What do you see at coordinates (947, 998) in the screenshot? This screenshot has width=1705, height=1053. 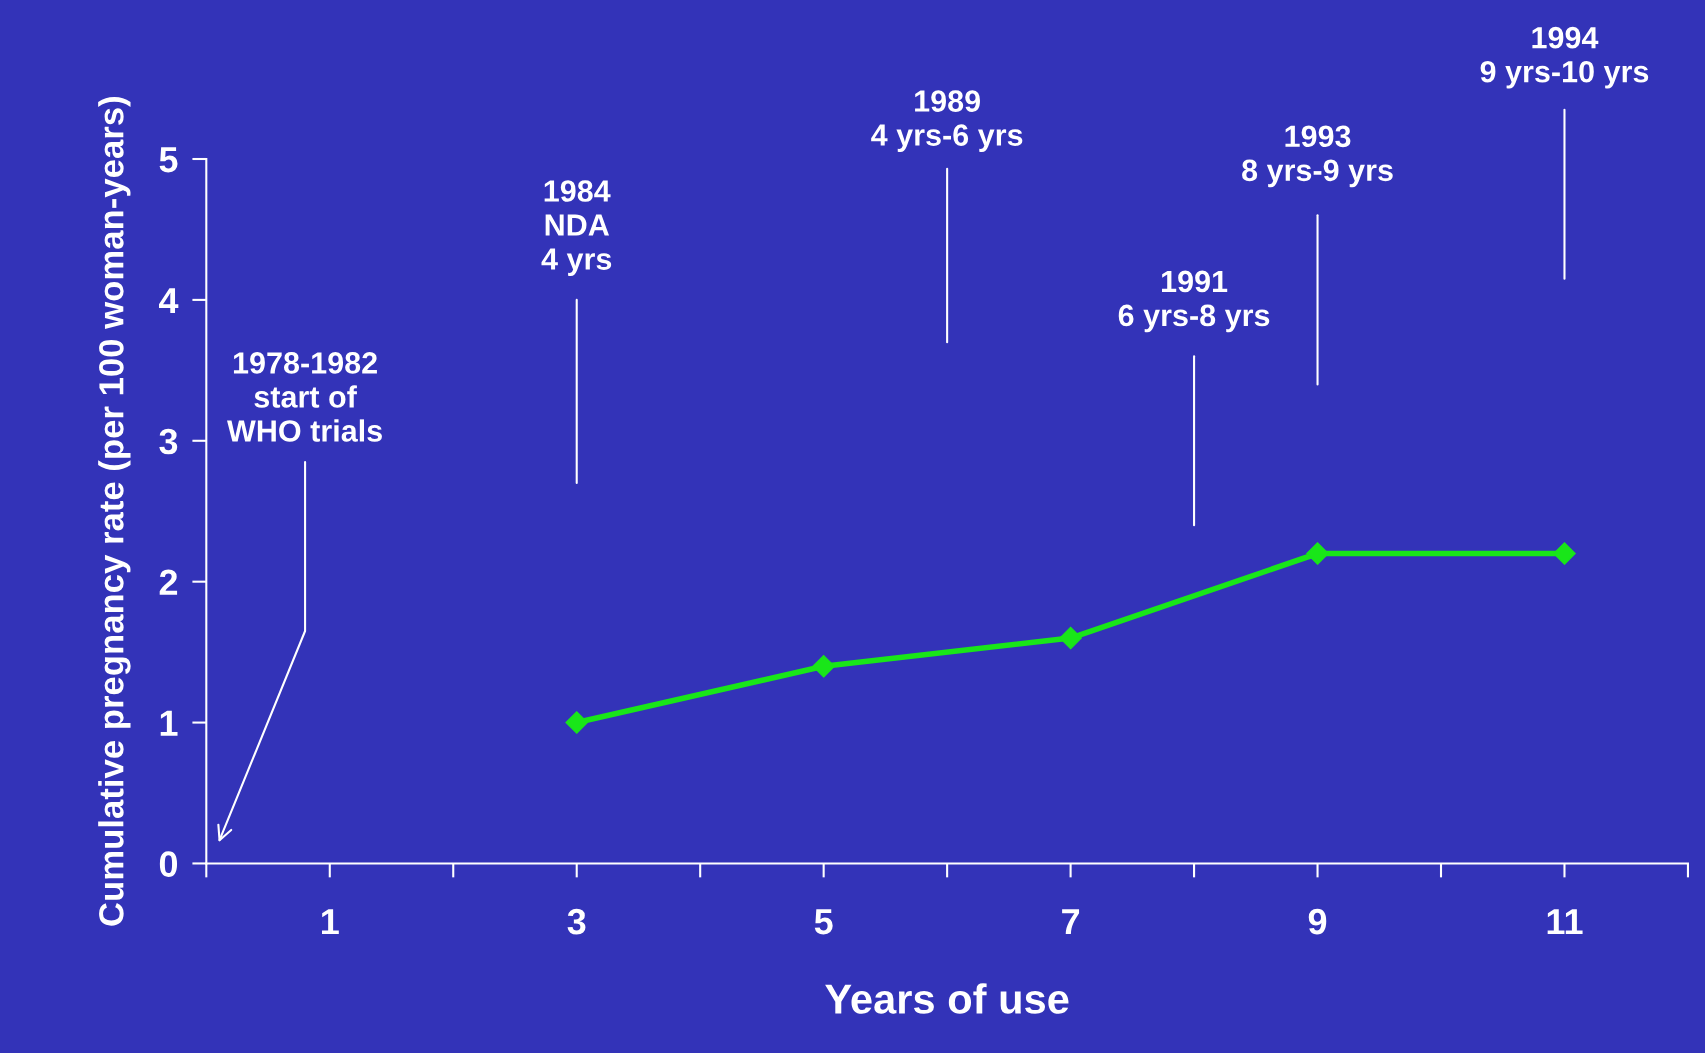 I see `x-axis-title: Years of use` at bounding box center [947, 998].